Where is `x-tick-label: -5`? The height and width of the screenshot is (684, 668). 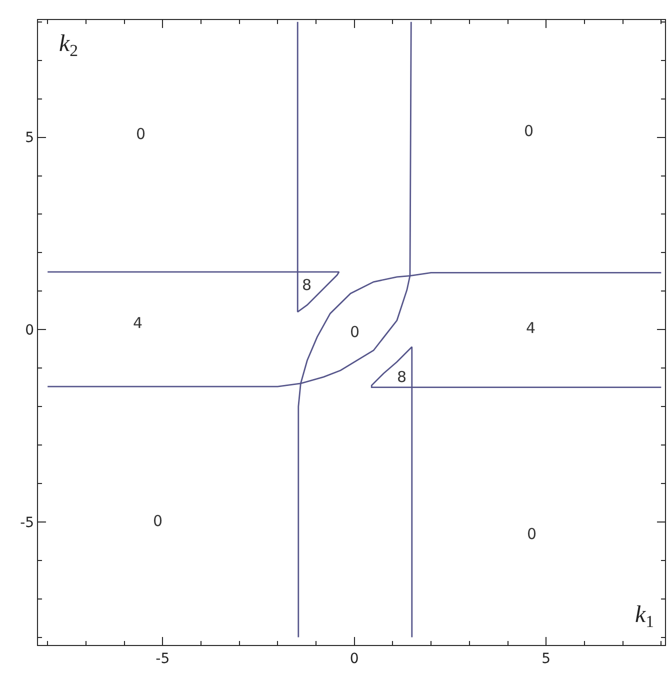 x-tick-label: -5 is located at coordinates (163, 658).